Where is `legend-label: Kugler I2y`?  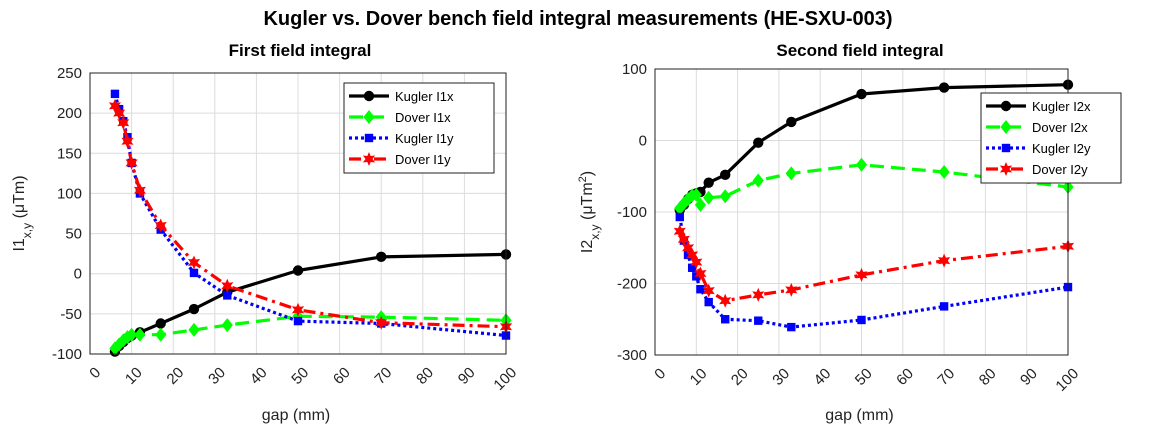 legend-label: Kugler I2y is located at coordinates (1061, 148).